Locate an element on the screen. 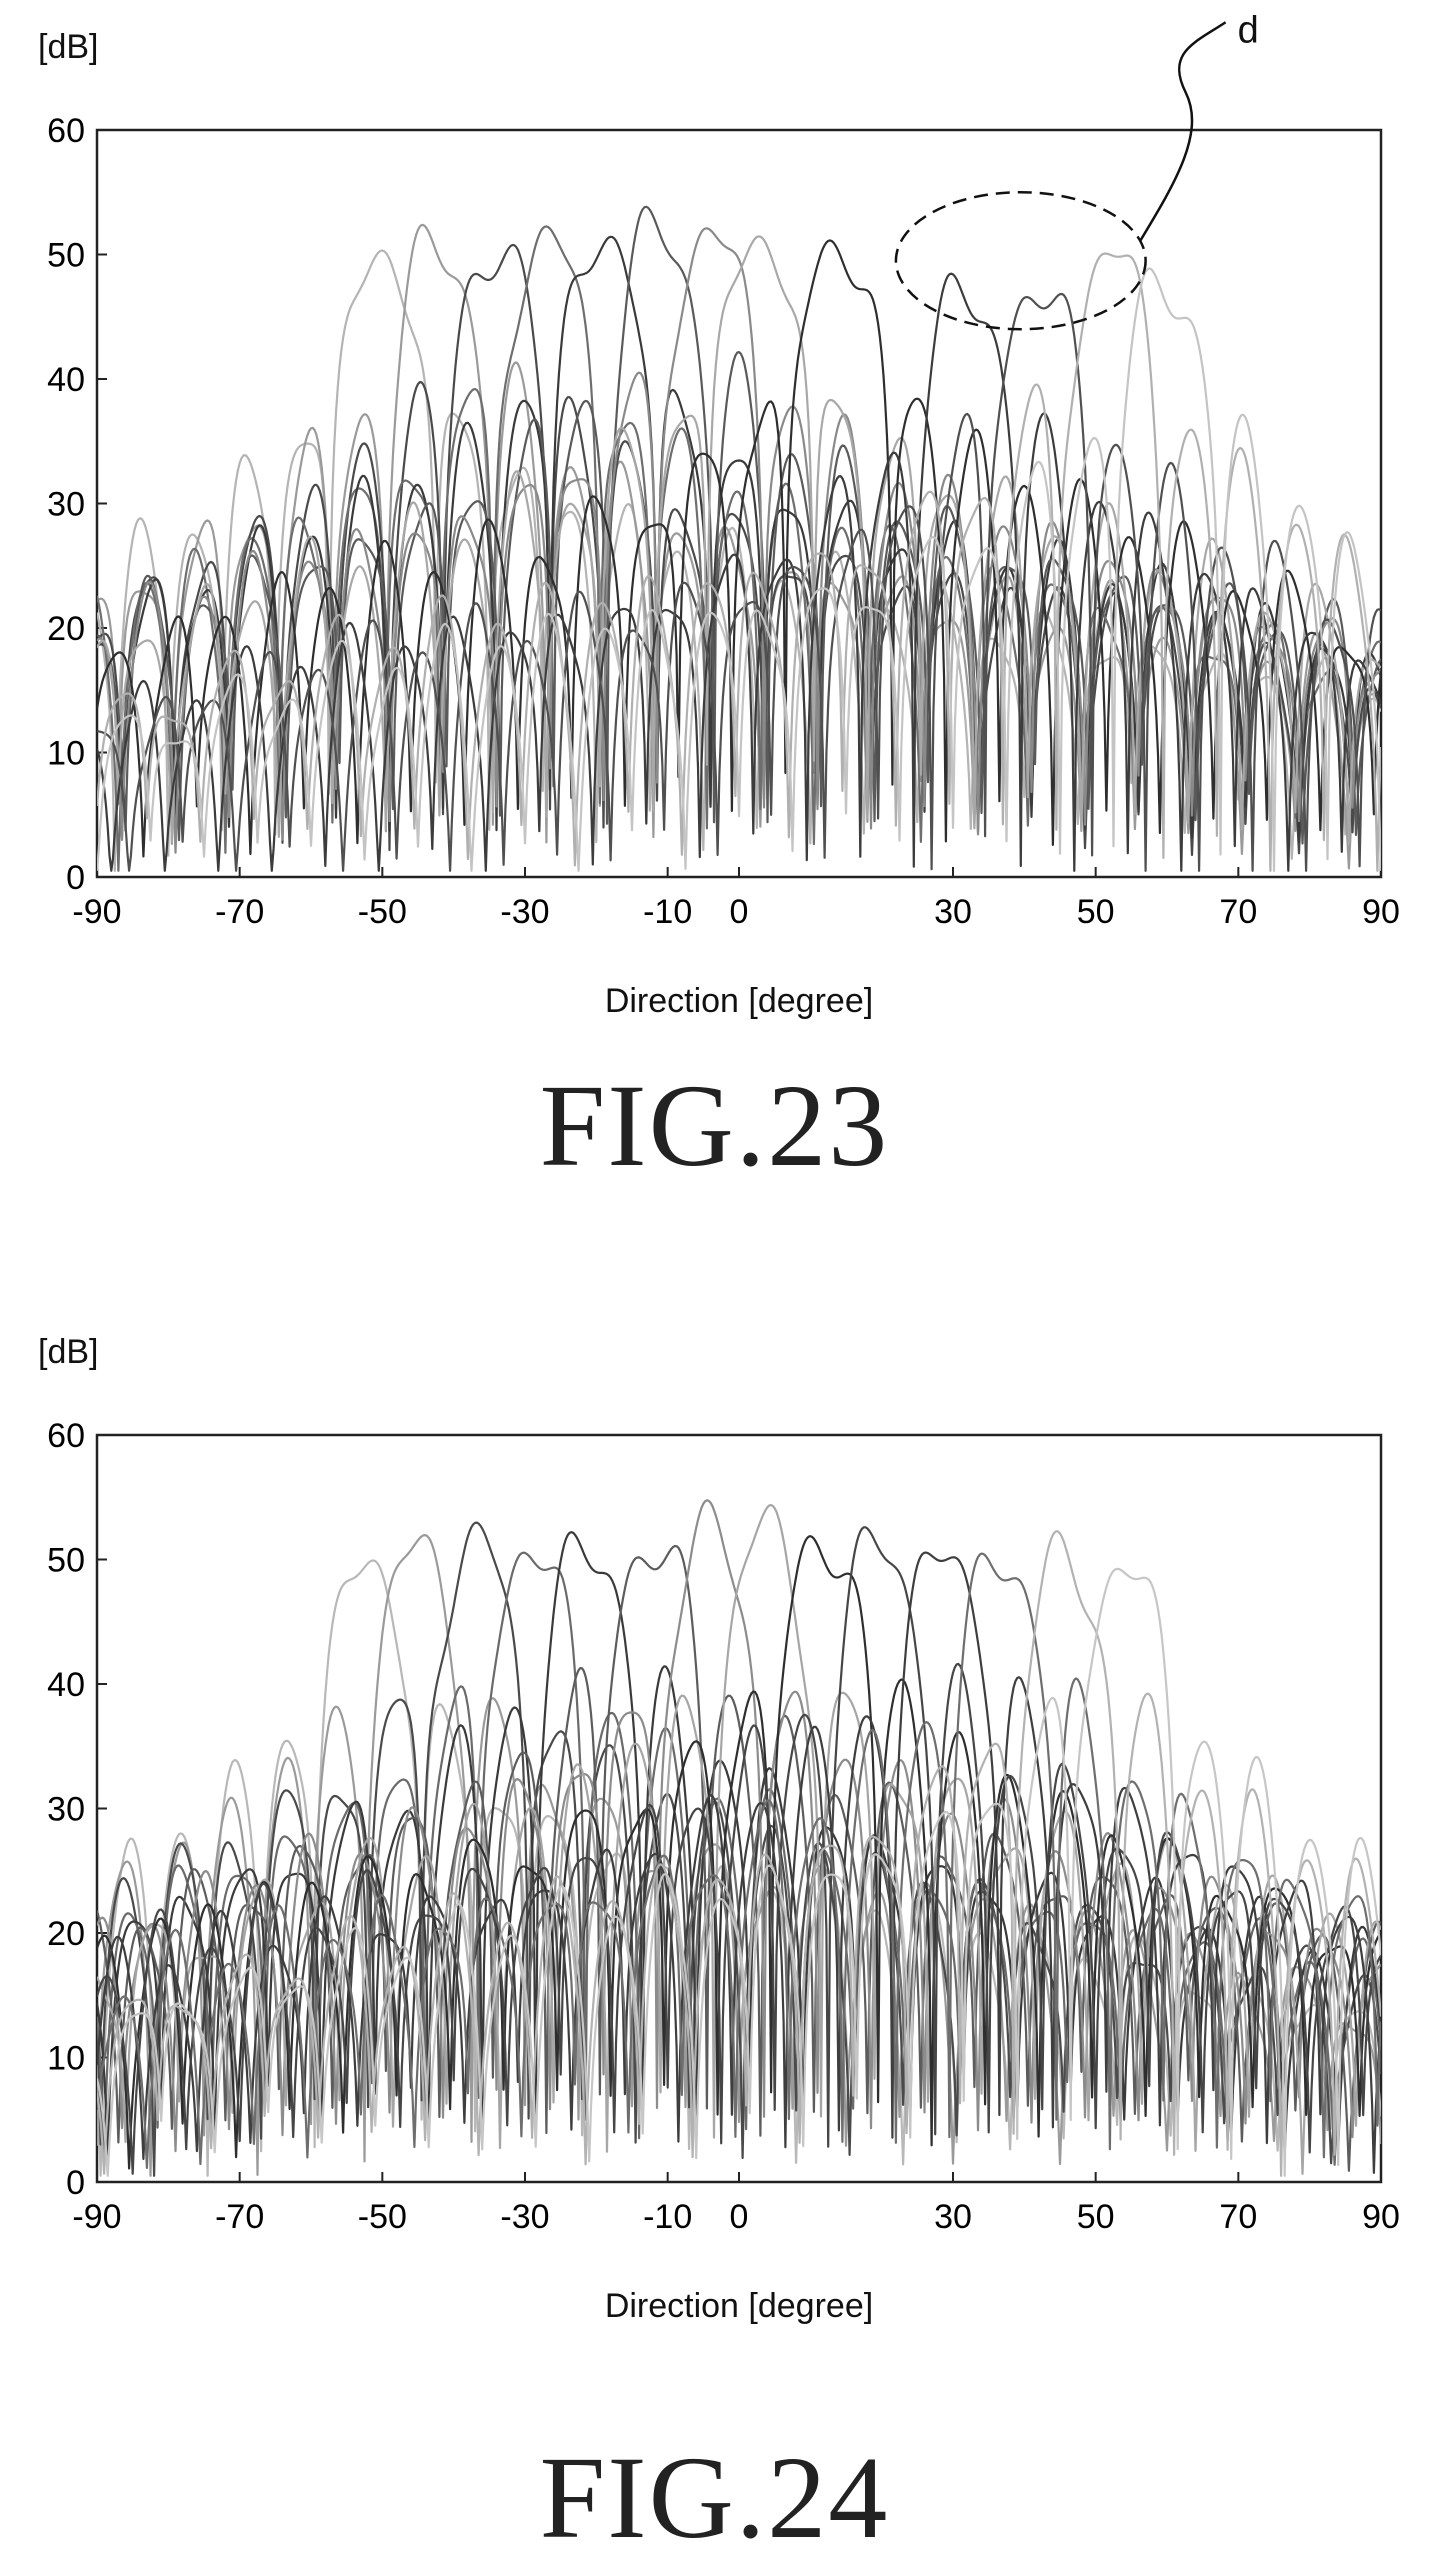 The width and height of the screenshot is (1429, 2575). annotation-label: d is located at coordinates (1248, 30).